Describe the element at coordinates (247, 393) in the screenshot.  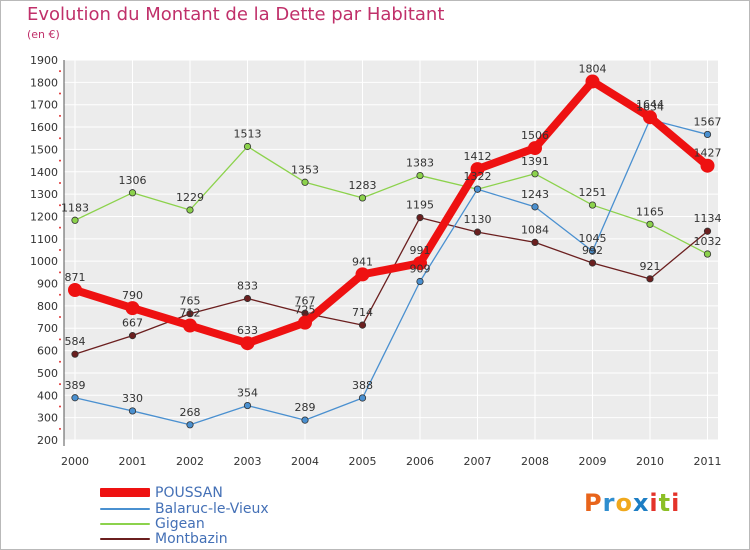
I see `data-label: 354` at that location.